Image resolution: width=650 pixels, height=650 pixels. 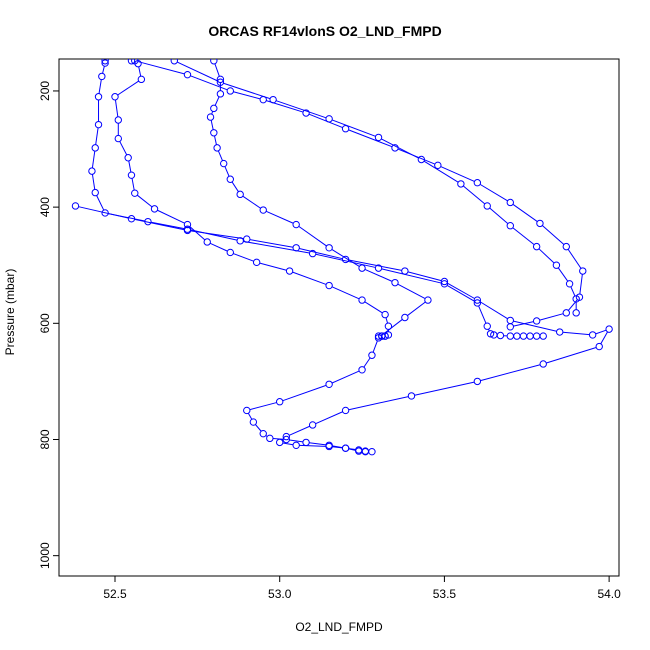 What do you see at coordinates (362, 588) in the screenshot?
I see `x-axis: 52.5 53.0 53.5 54.0` at bounding box center [362, 588].